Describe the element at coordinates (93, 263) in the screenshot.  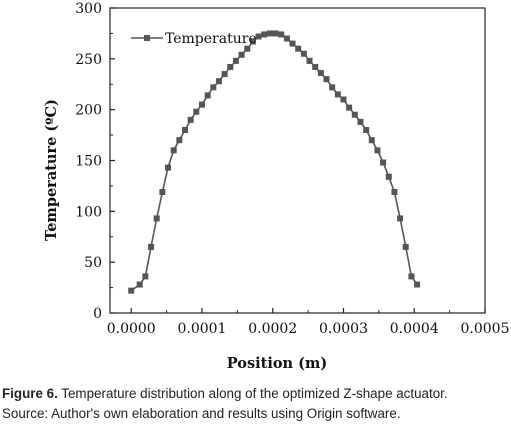
I see `y-tick-label: 50` at that location.